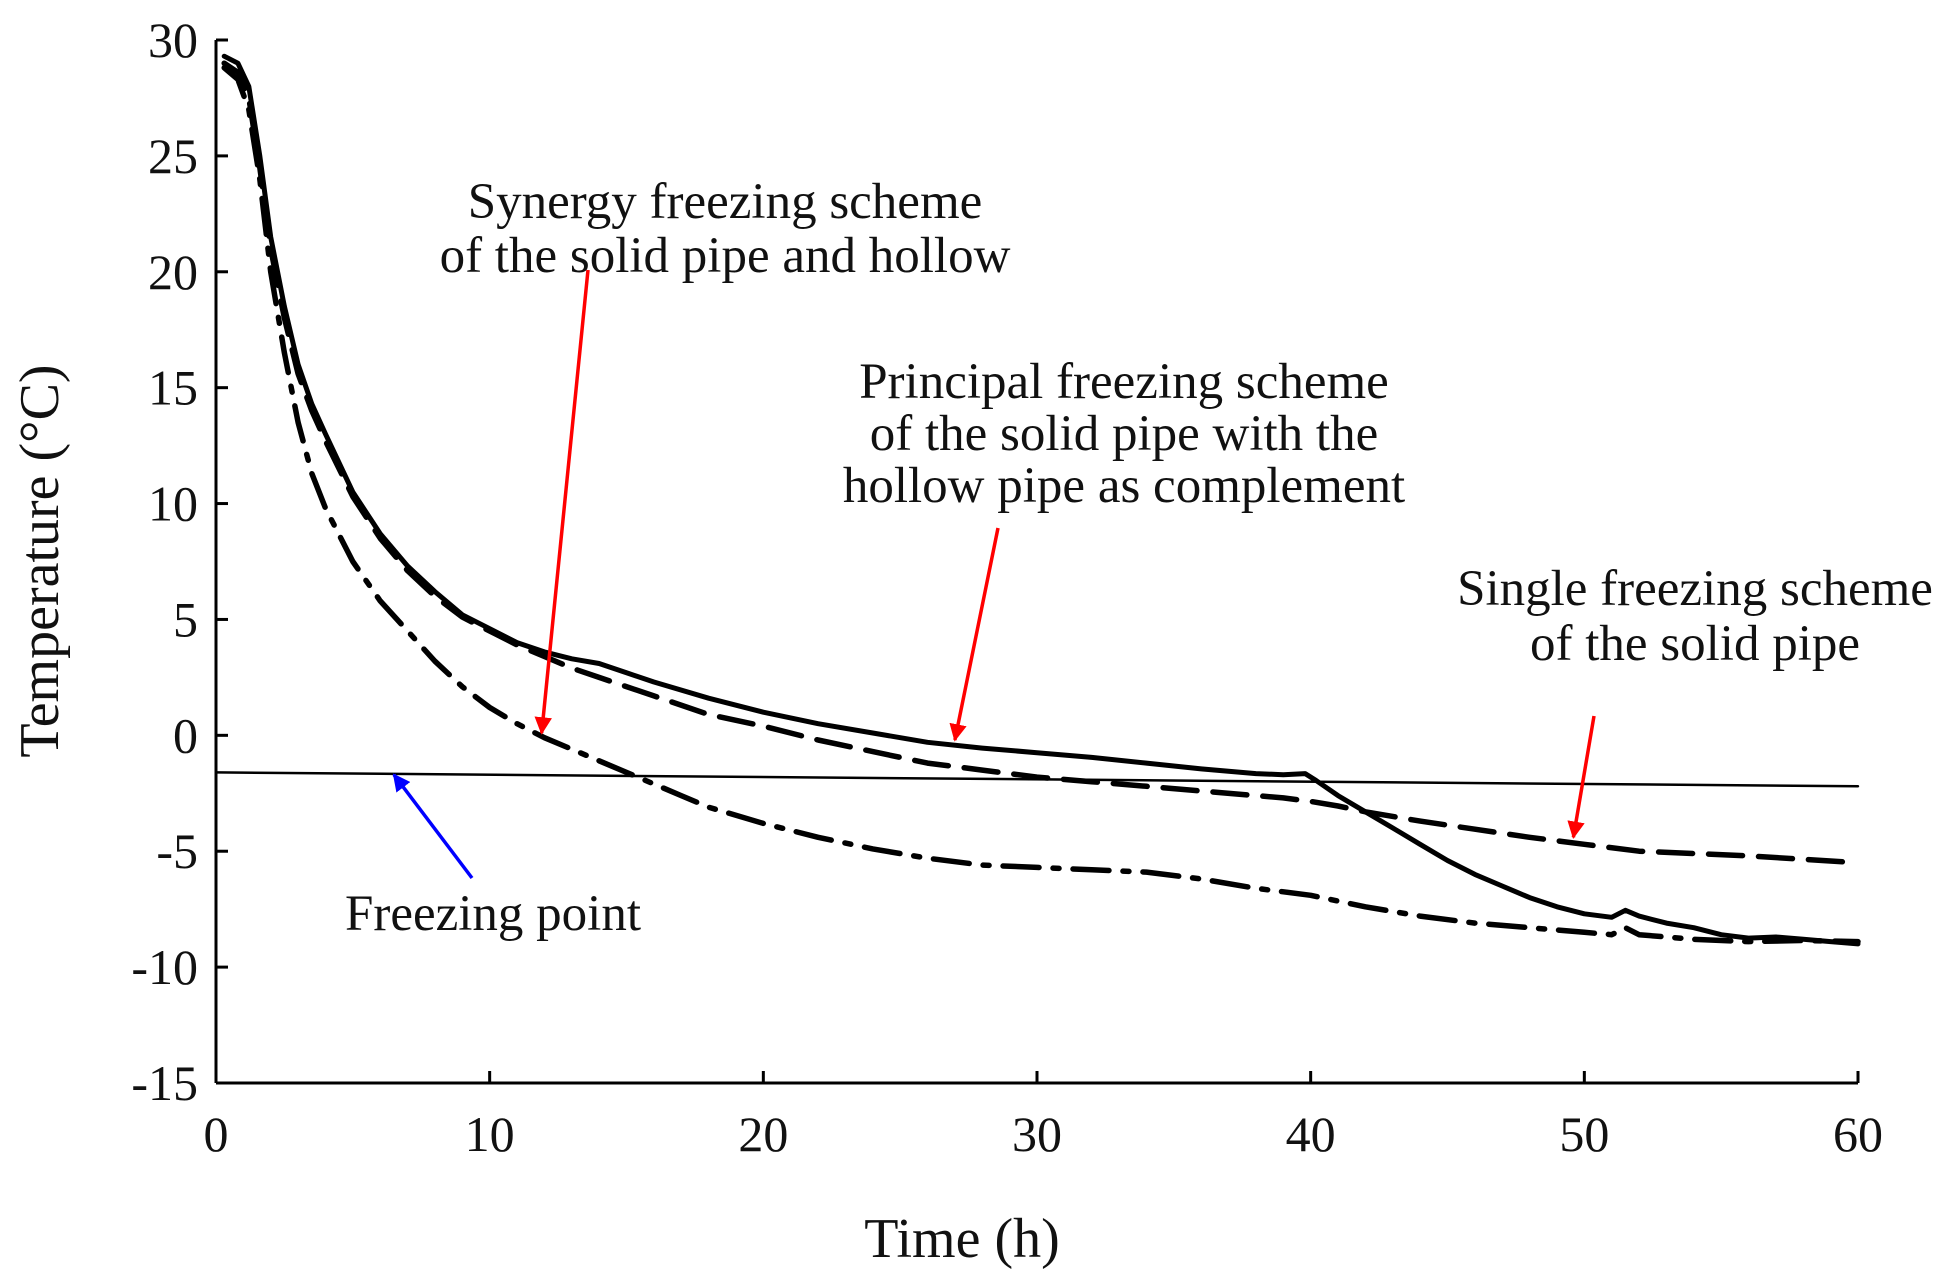 This screenshot has height=1284, width=1950. Describe the element at coordinates (763, 1134) in the screenshot. I see `x-tick-label: 20` at that location.